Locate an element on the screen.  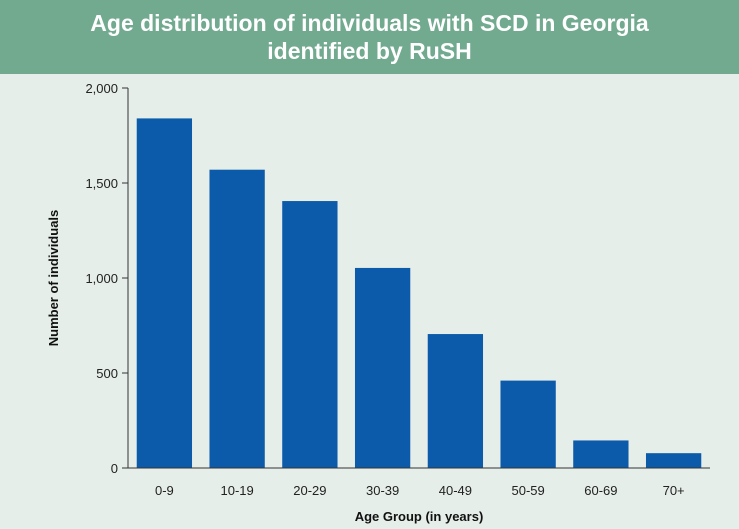
y-tick-label: 1,000 is located at coordinates (101, 278).